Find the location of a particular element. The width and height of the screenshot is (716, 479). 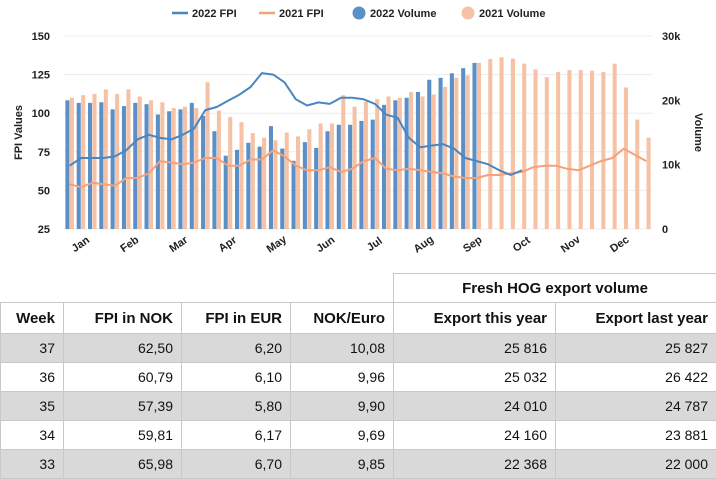

table-cell: 9,90 is located at coordinates (342, 406).